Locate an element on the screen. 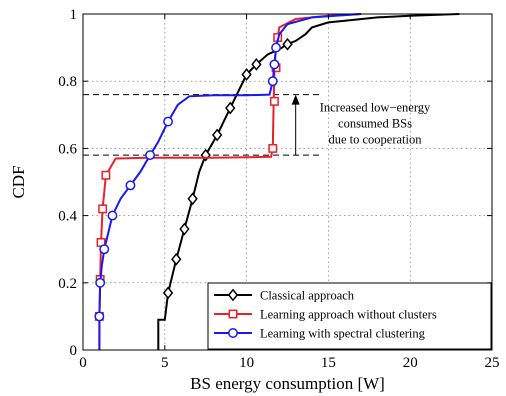 The image size is (506, 396). y-tick-label: 0.8 is located at coordinates (67, 82).